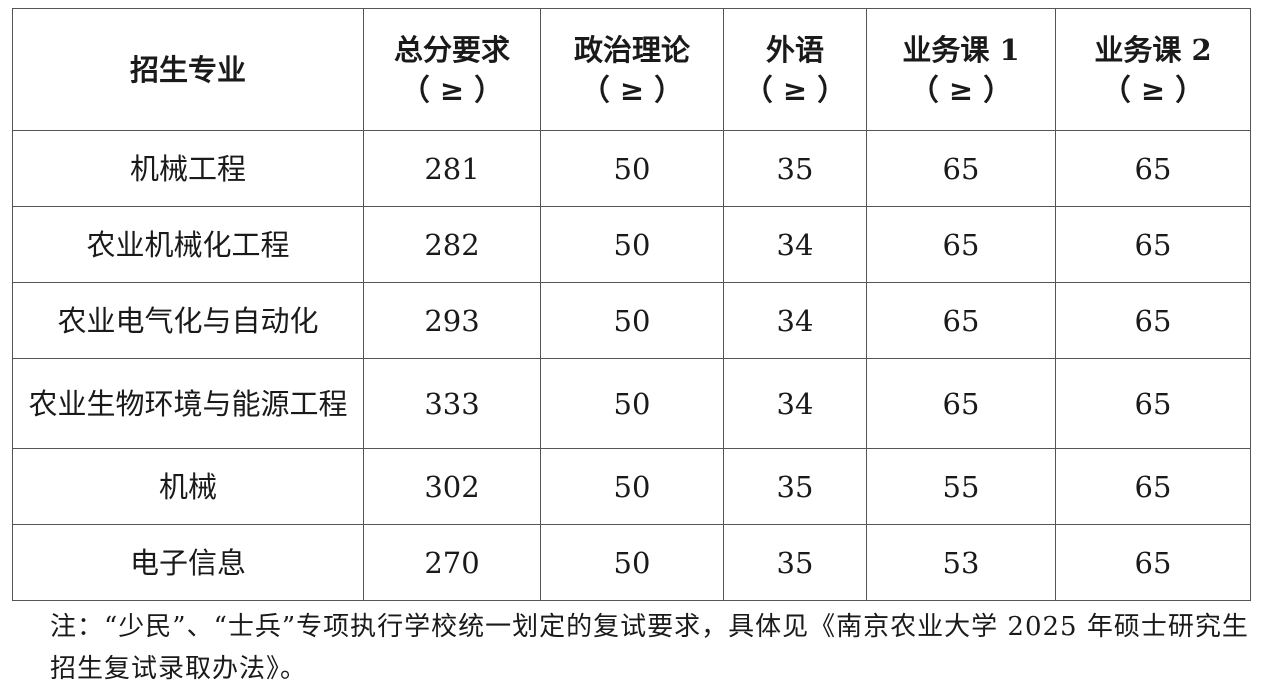 The width and height of the screenshot is (1265, 698). What do you see at coordinates (961, 49) in the screenshot?
I see `header-text: 业务课 1` at bounding box center [961, 49].